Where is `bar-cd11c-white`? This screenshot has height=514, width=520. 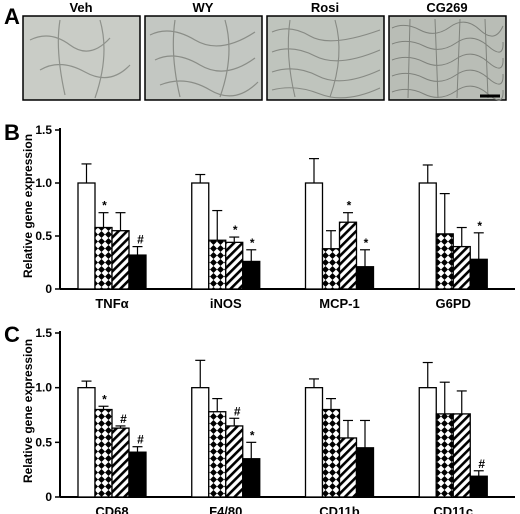 bar-cd11c-white is located at coordinates (427, 442).